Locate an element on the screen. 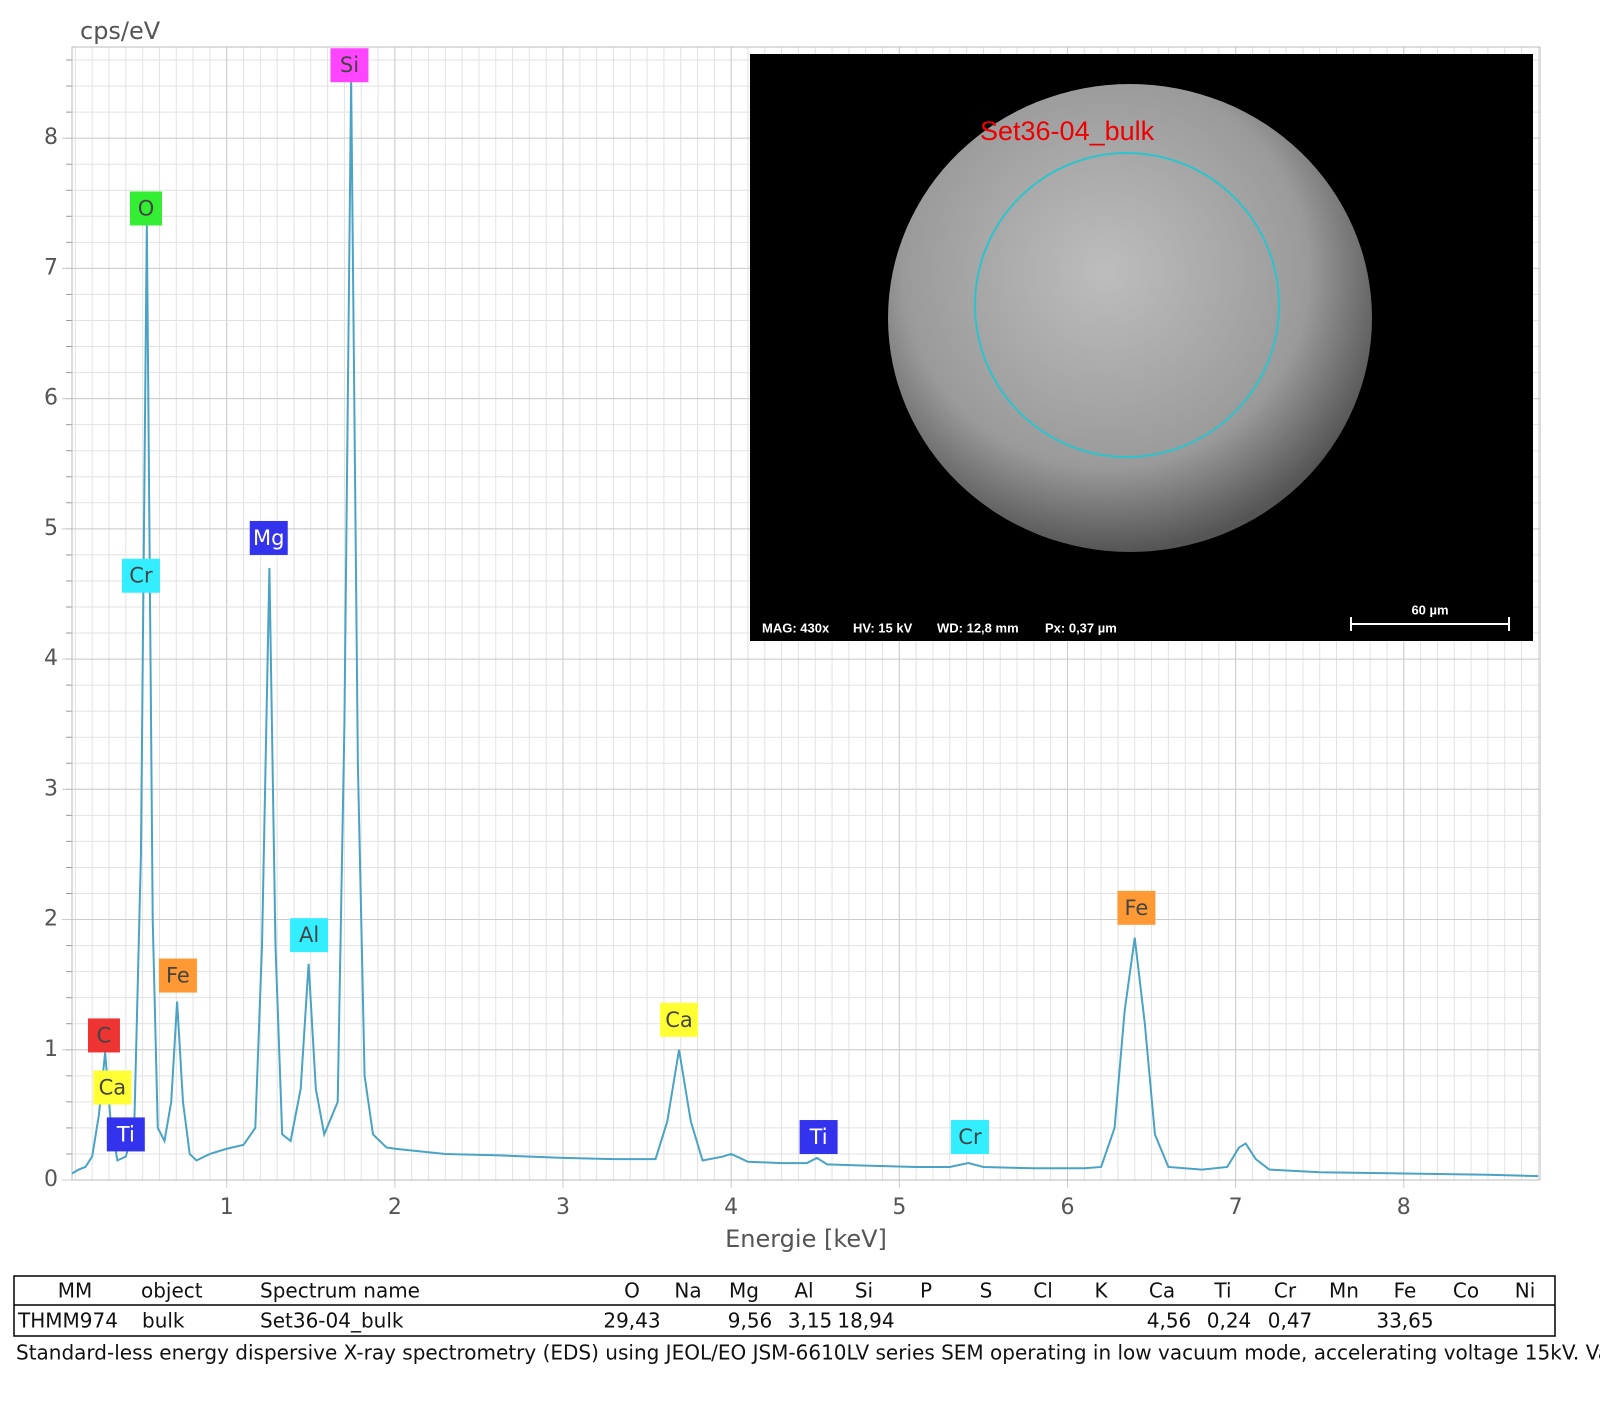  x-tick-label: 3 is located at coordinates (563, 1207).